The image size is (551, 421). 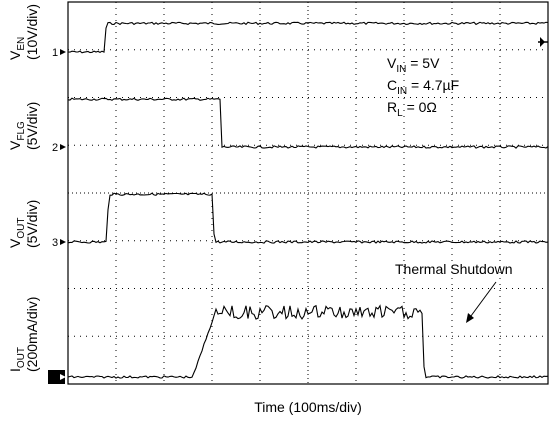 What do you see at coordinates (17, 135) in the screenshot?
I see `channel-2-label: VFLG` at bounding box center [17, 135].